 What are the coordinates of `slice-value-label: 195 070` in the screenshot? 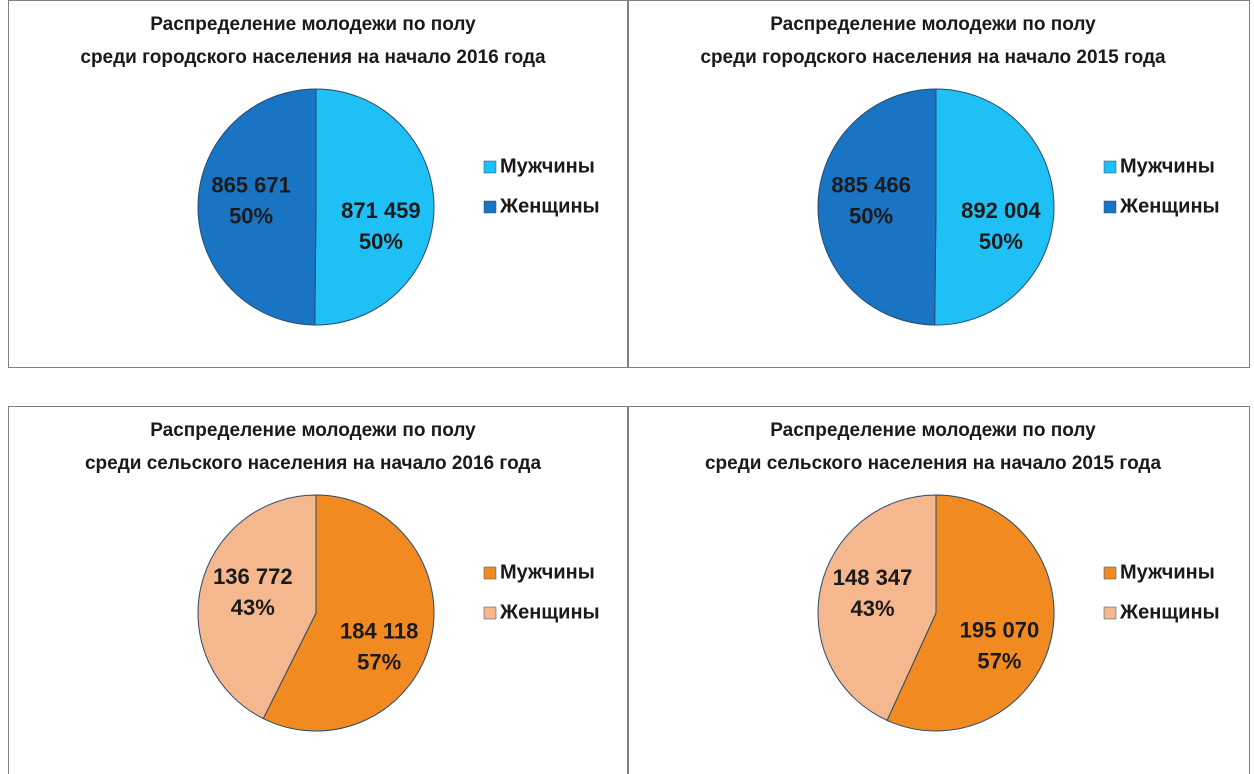 It's located at (1000, 630).